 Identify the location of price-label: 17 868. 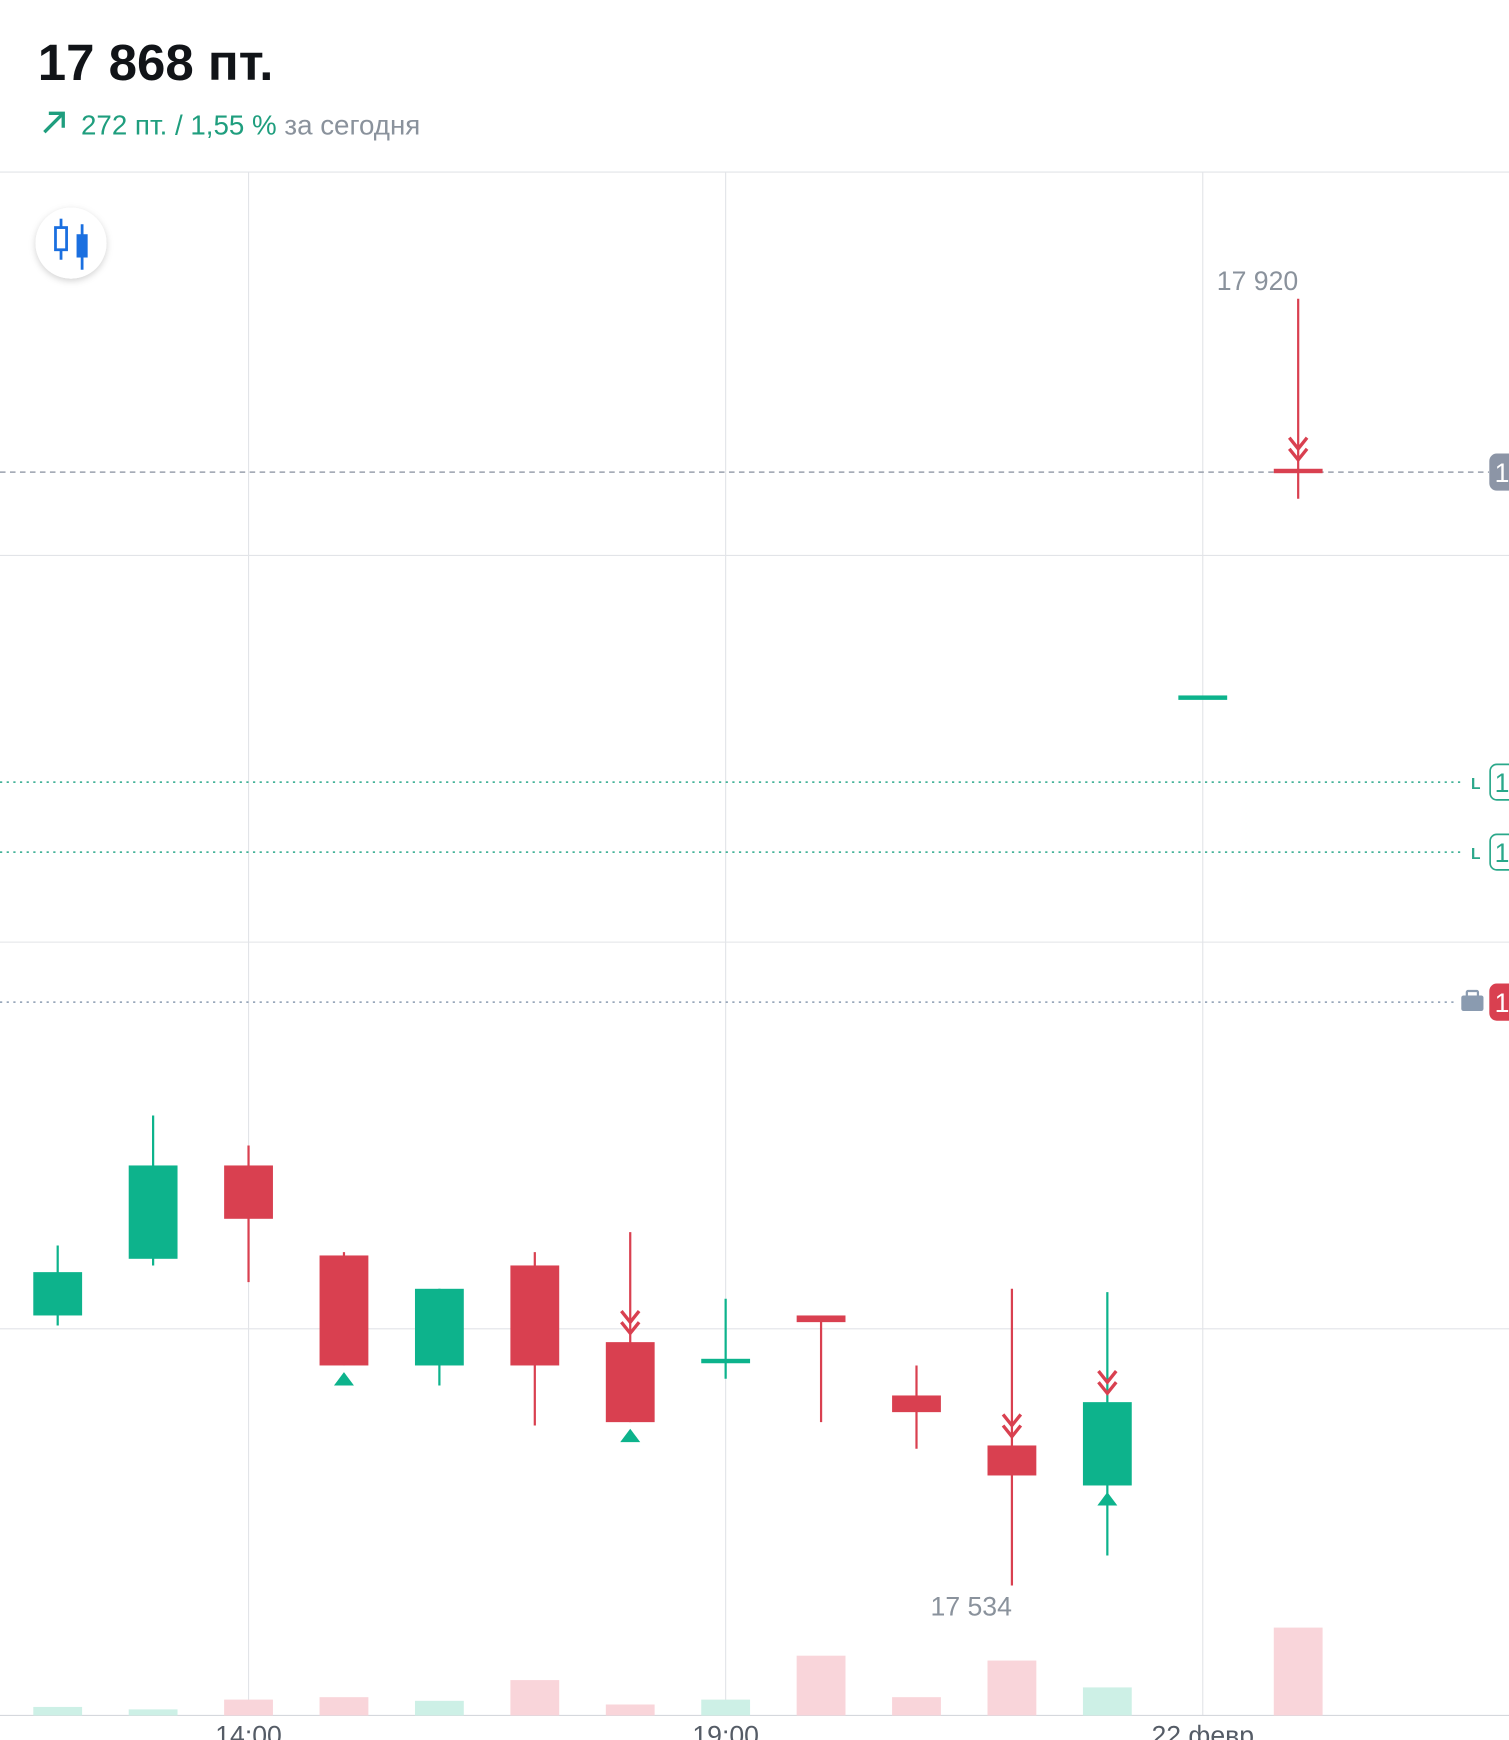
(1502, 473).